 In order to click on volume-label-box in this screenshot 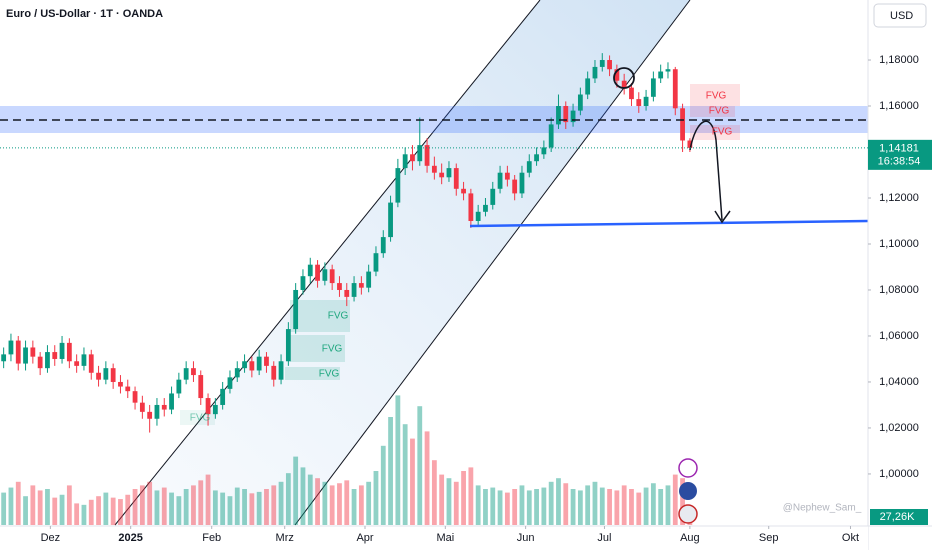, I will do `click(899, 517)`.